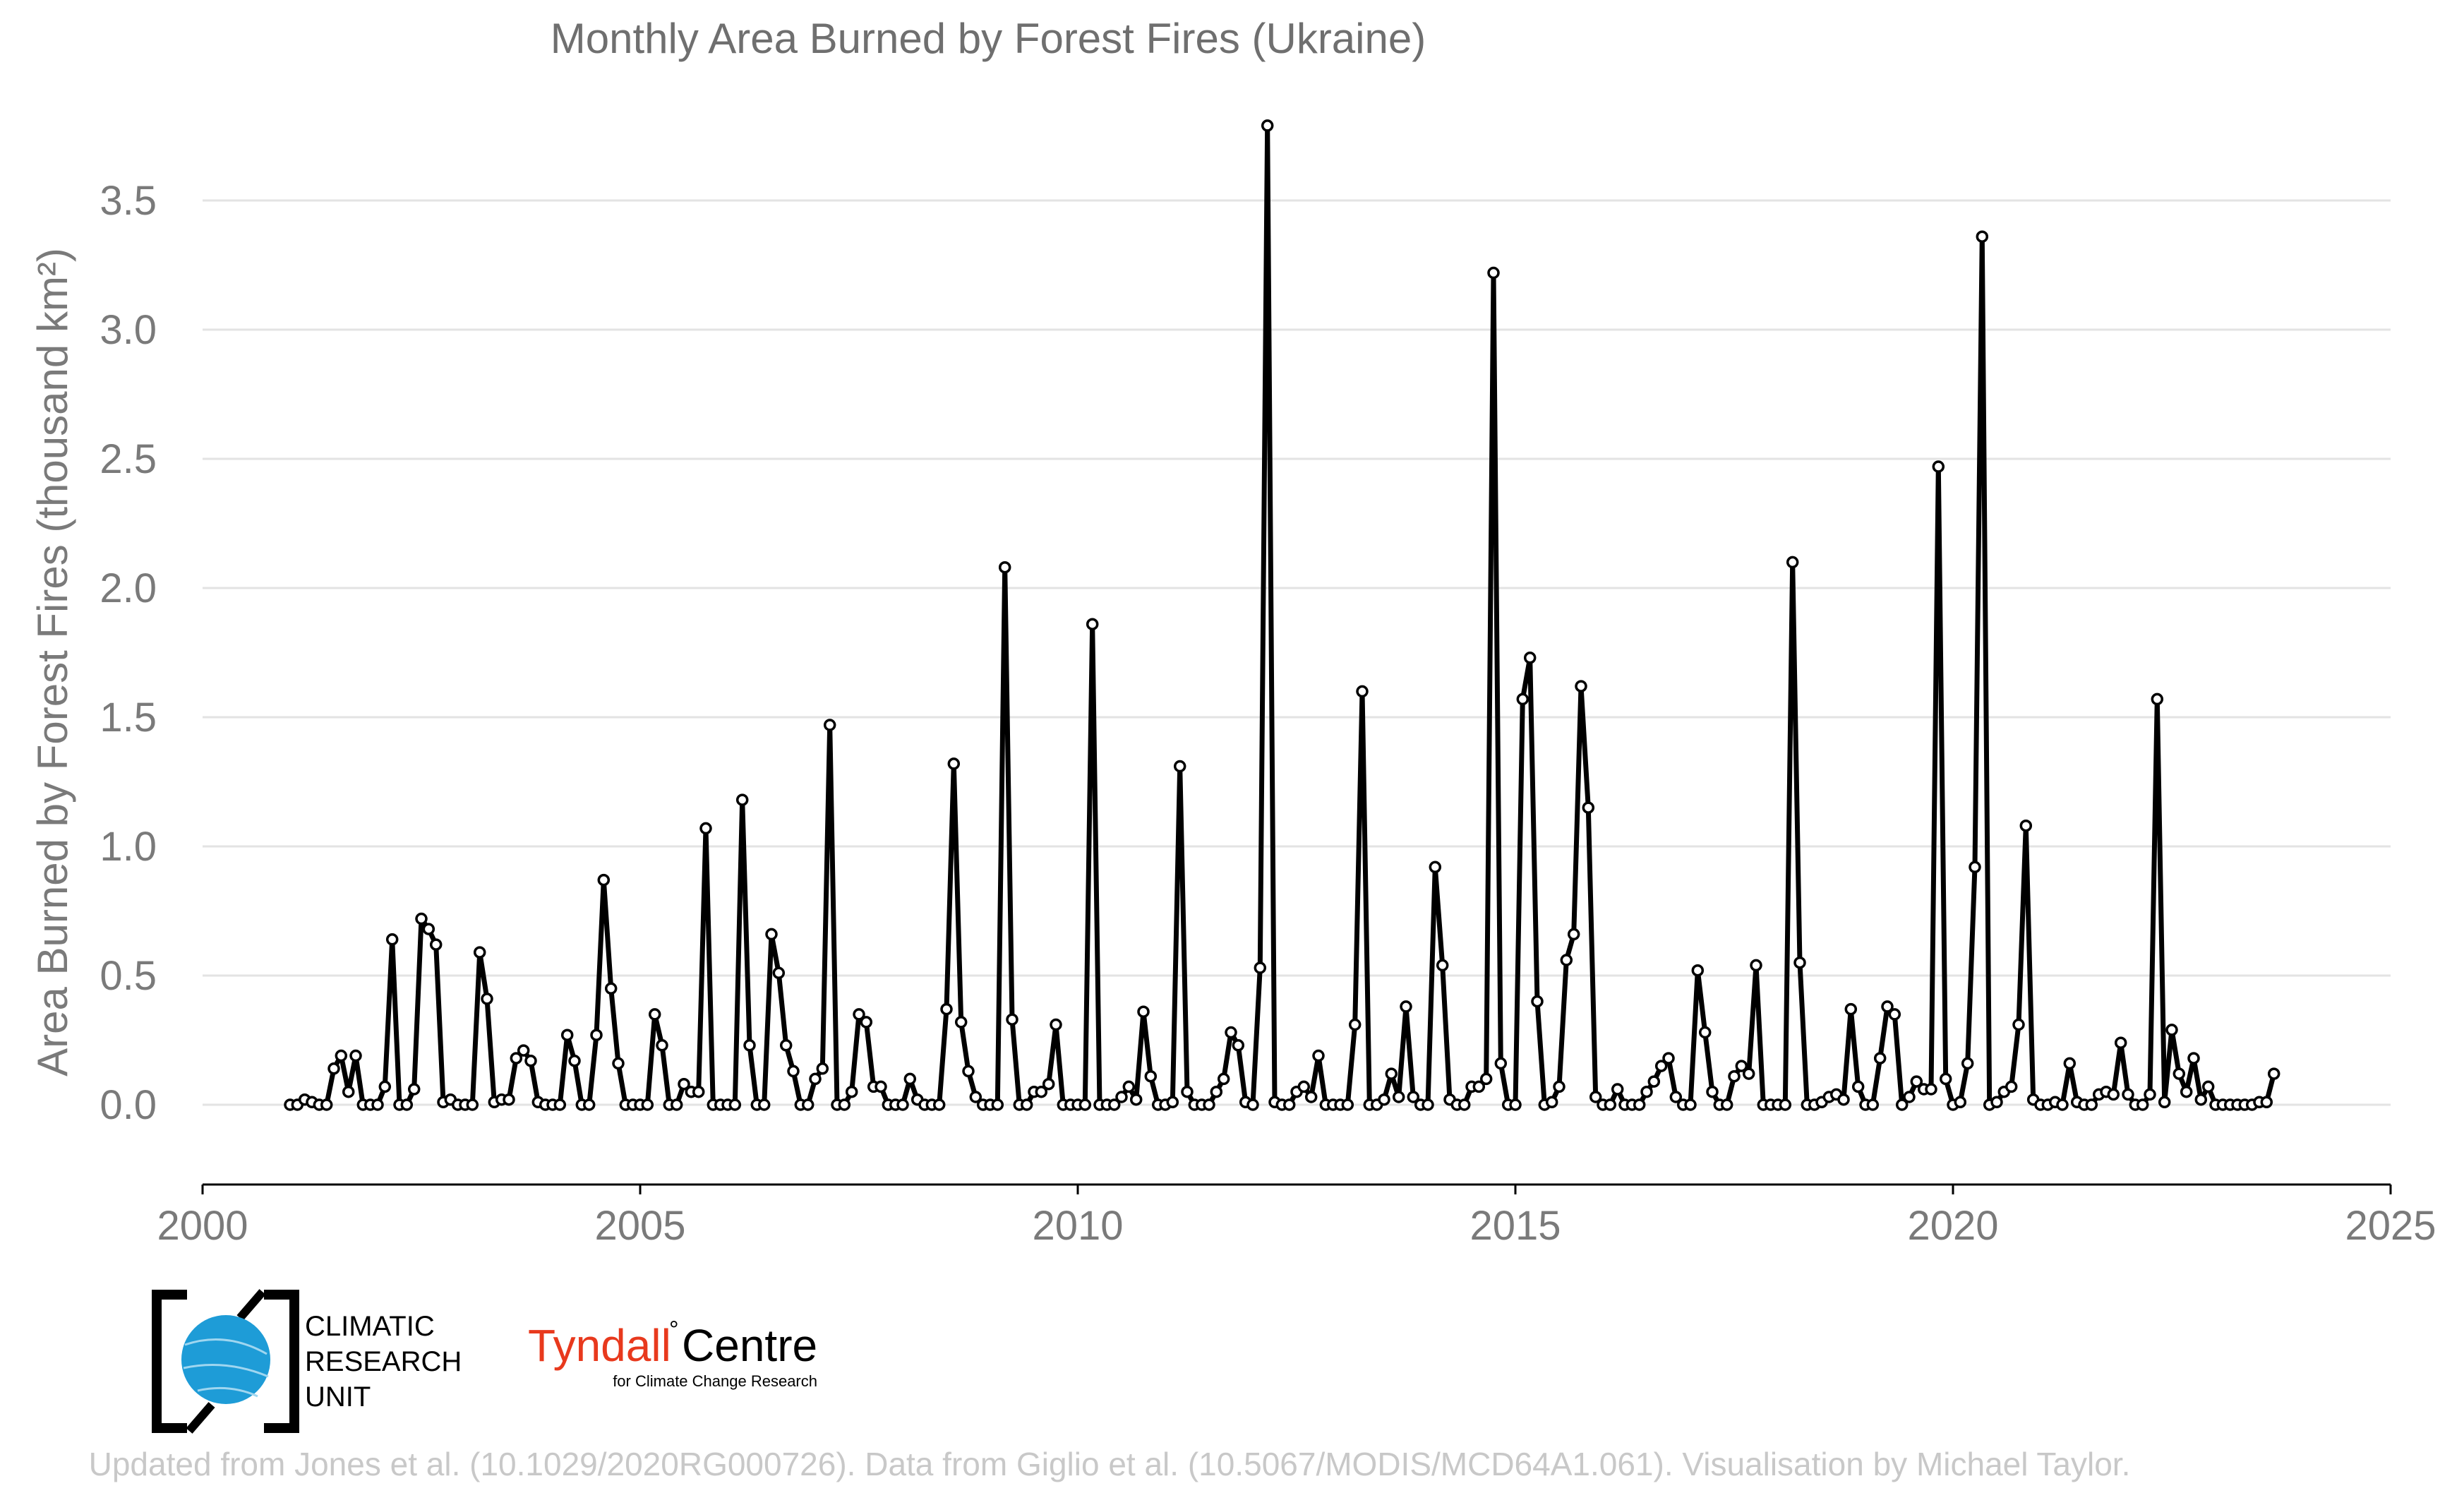 Image resolution: width=2464 pixels, height=1505 pixels. I want to click on cru-globe-contours, so click(226, 1368).